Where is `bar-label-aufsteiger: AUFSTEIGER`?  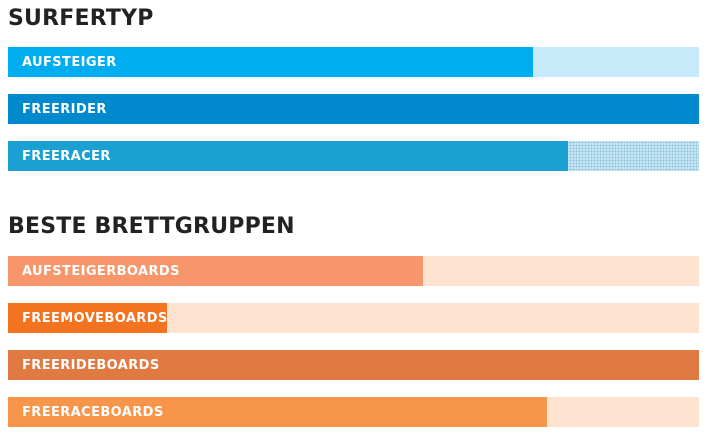 bar-label-aufsteiger: AUFSTEIGER is located at coordinates (69, 62).